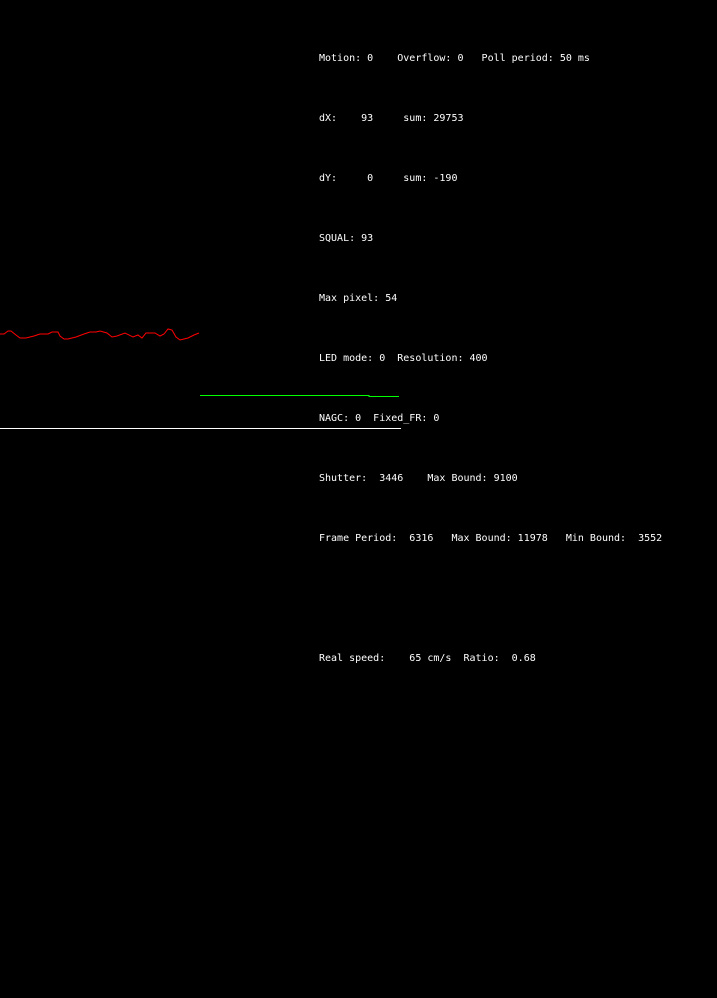 This screenshot has width=717, height=998. Describe the element at coordinates (454, 58) in the screenshot. I see `readout-motion-line: Motion: 0 Overflow: 0 Poll period: 50 ms` at that location.